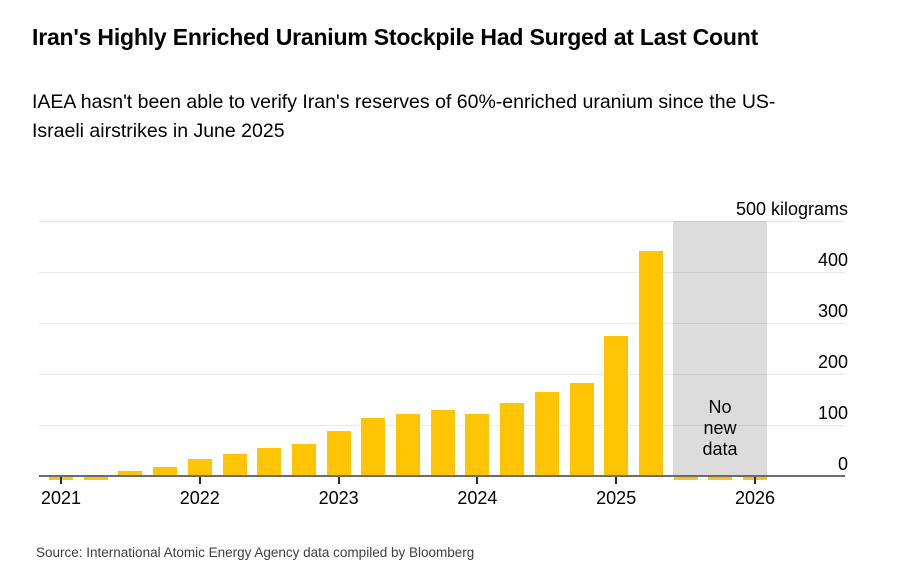  What do you see at coordinates (477, 480) in the screenshot?
I see `x-axis-tick-2024` at bounding box center [477, 480].